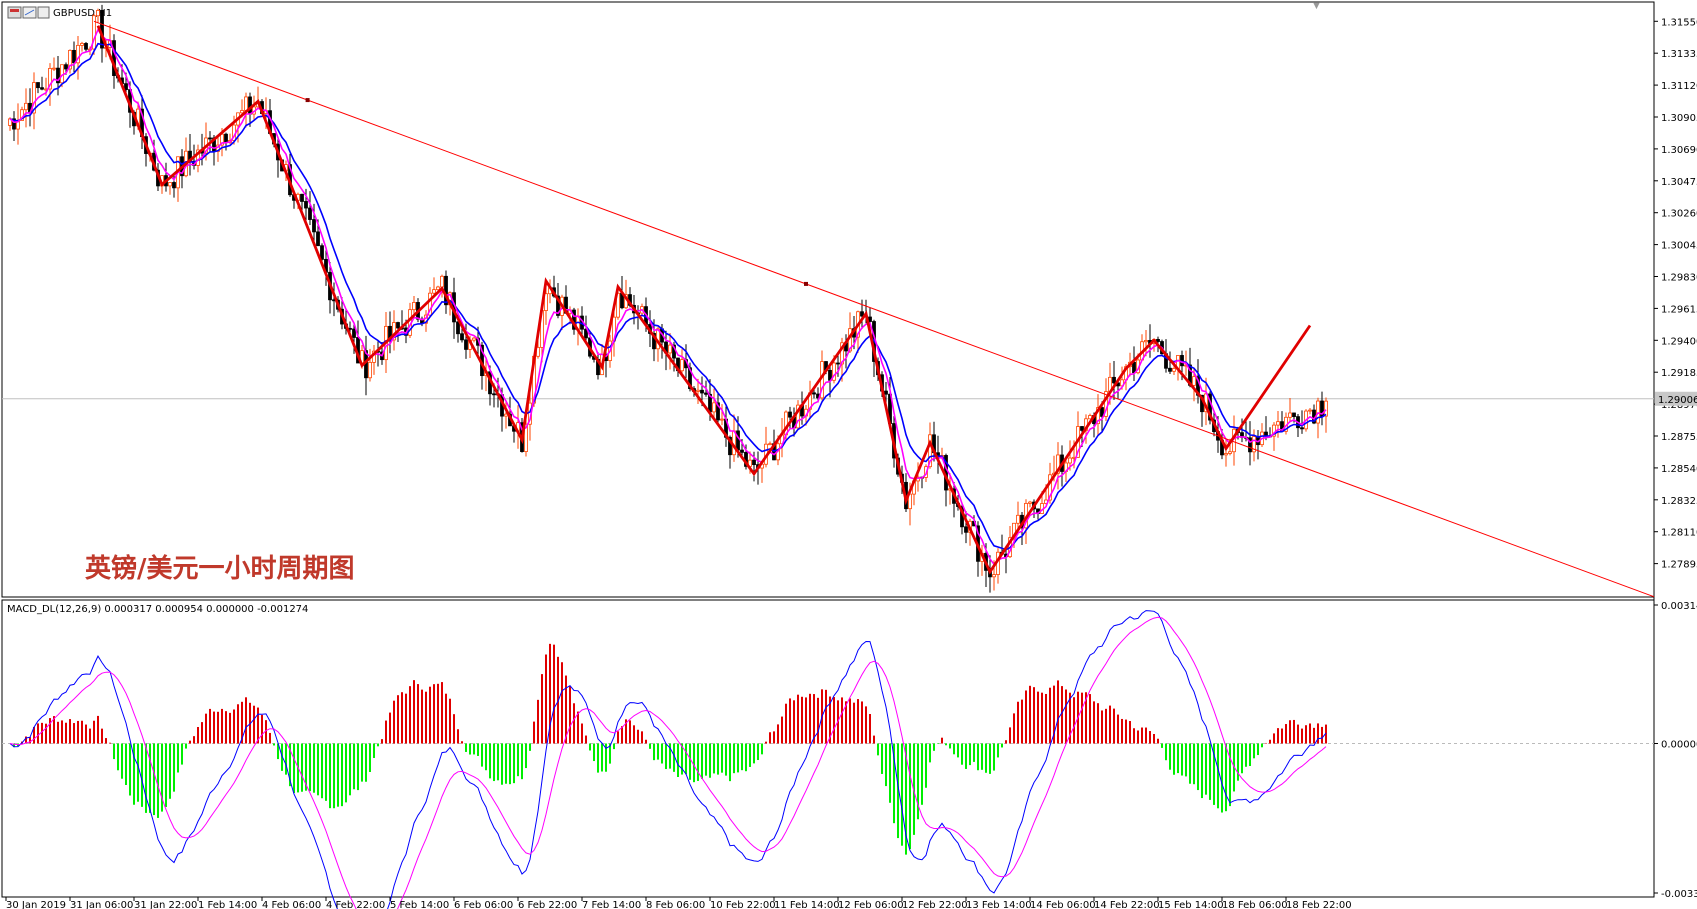 The image size is (1697, 909). Describe the element at coordinates (1677, 400) in the screenshot. I see `current-price-label: 1.29006` at that location.